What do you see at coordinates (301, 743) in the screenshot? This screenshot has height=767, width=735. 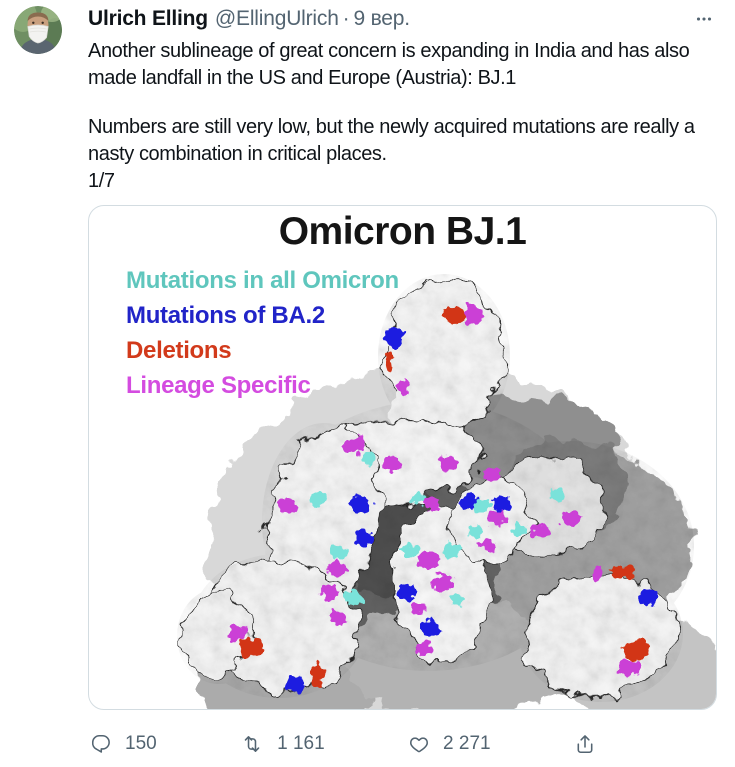 I see `retweet-count: 1 161` at bounding box center [301, 743].